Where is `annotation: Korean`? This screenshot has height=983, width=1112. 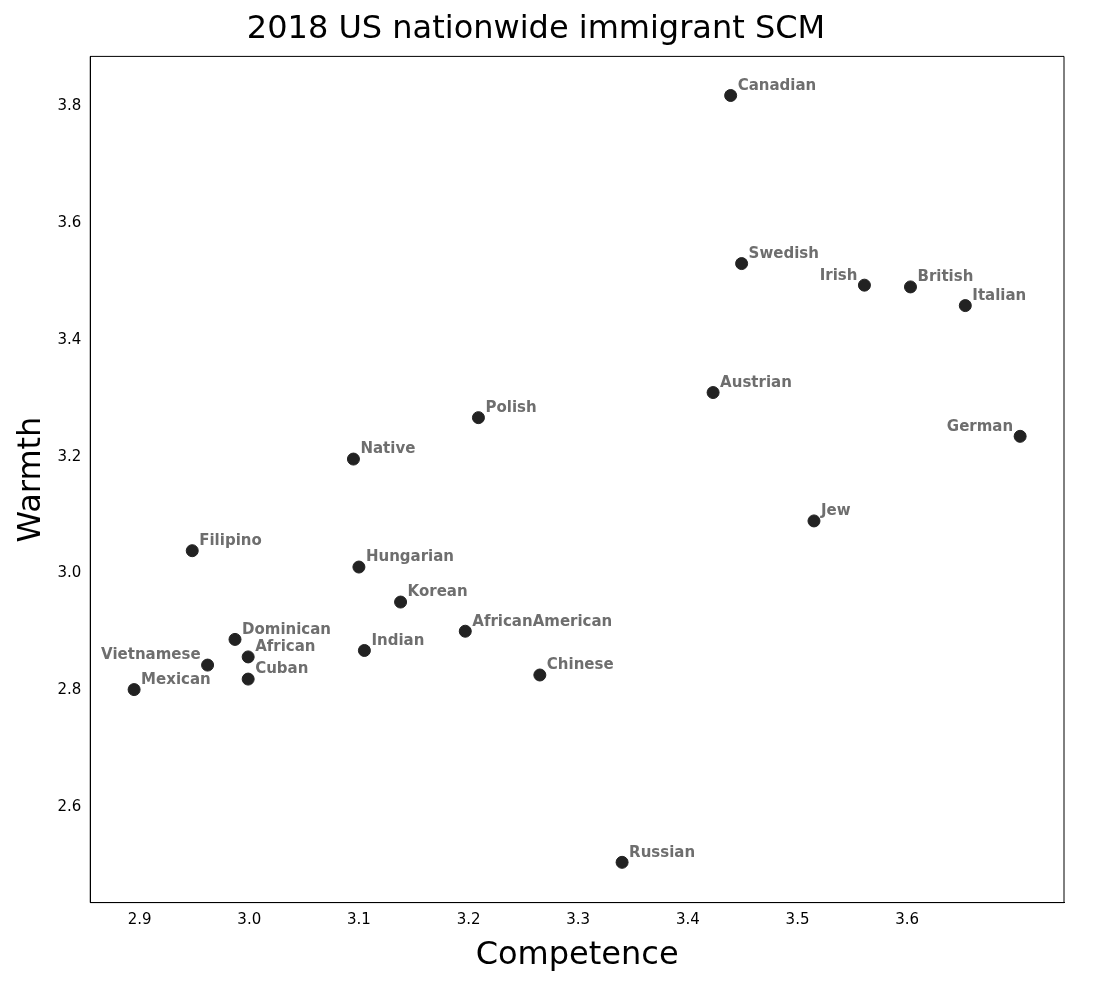 annotation: Korean is located at coordinates (437, 591).